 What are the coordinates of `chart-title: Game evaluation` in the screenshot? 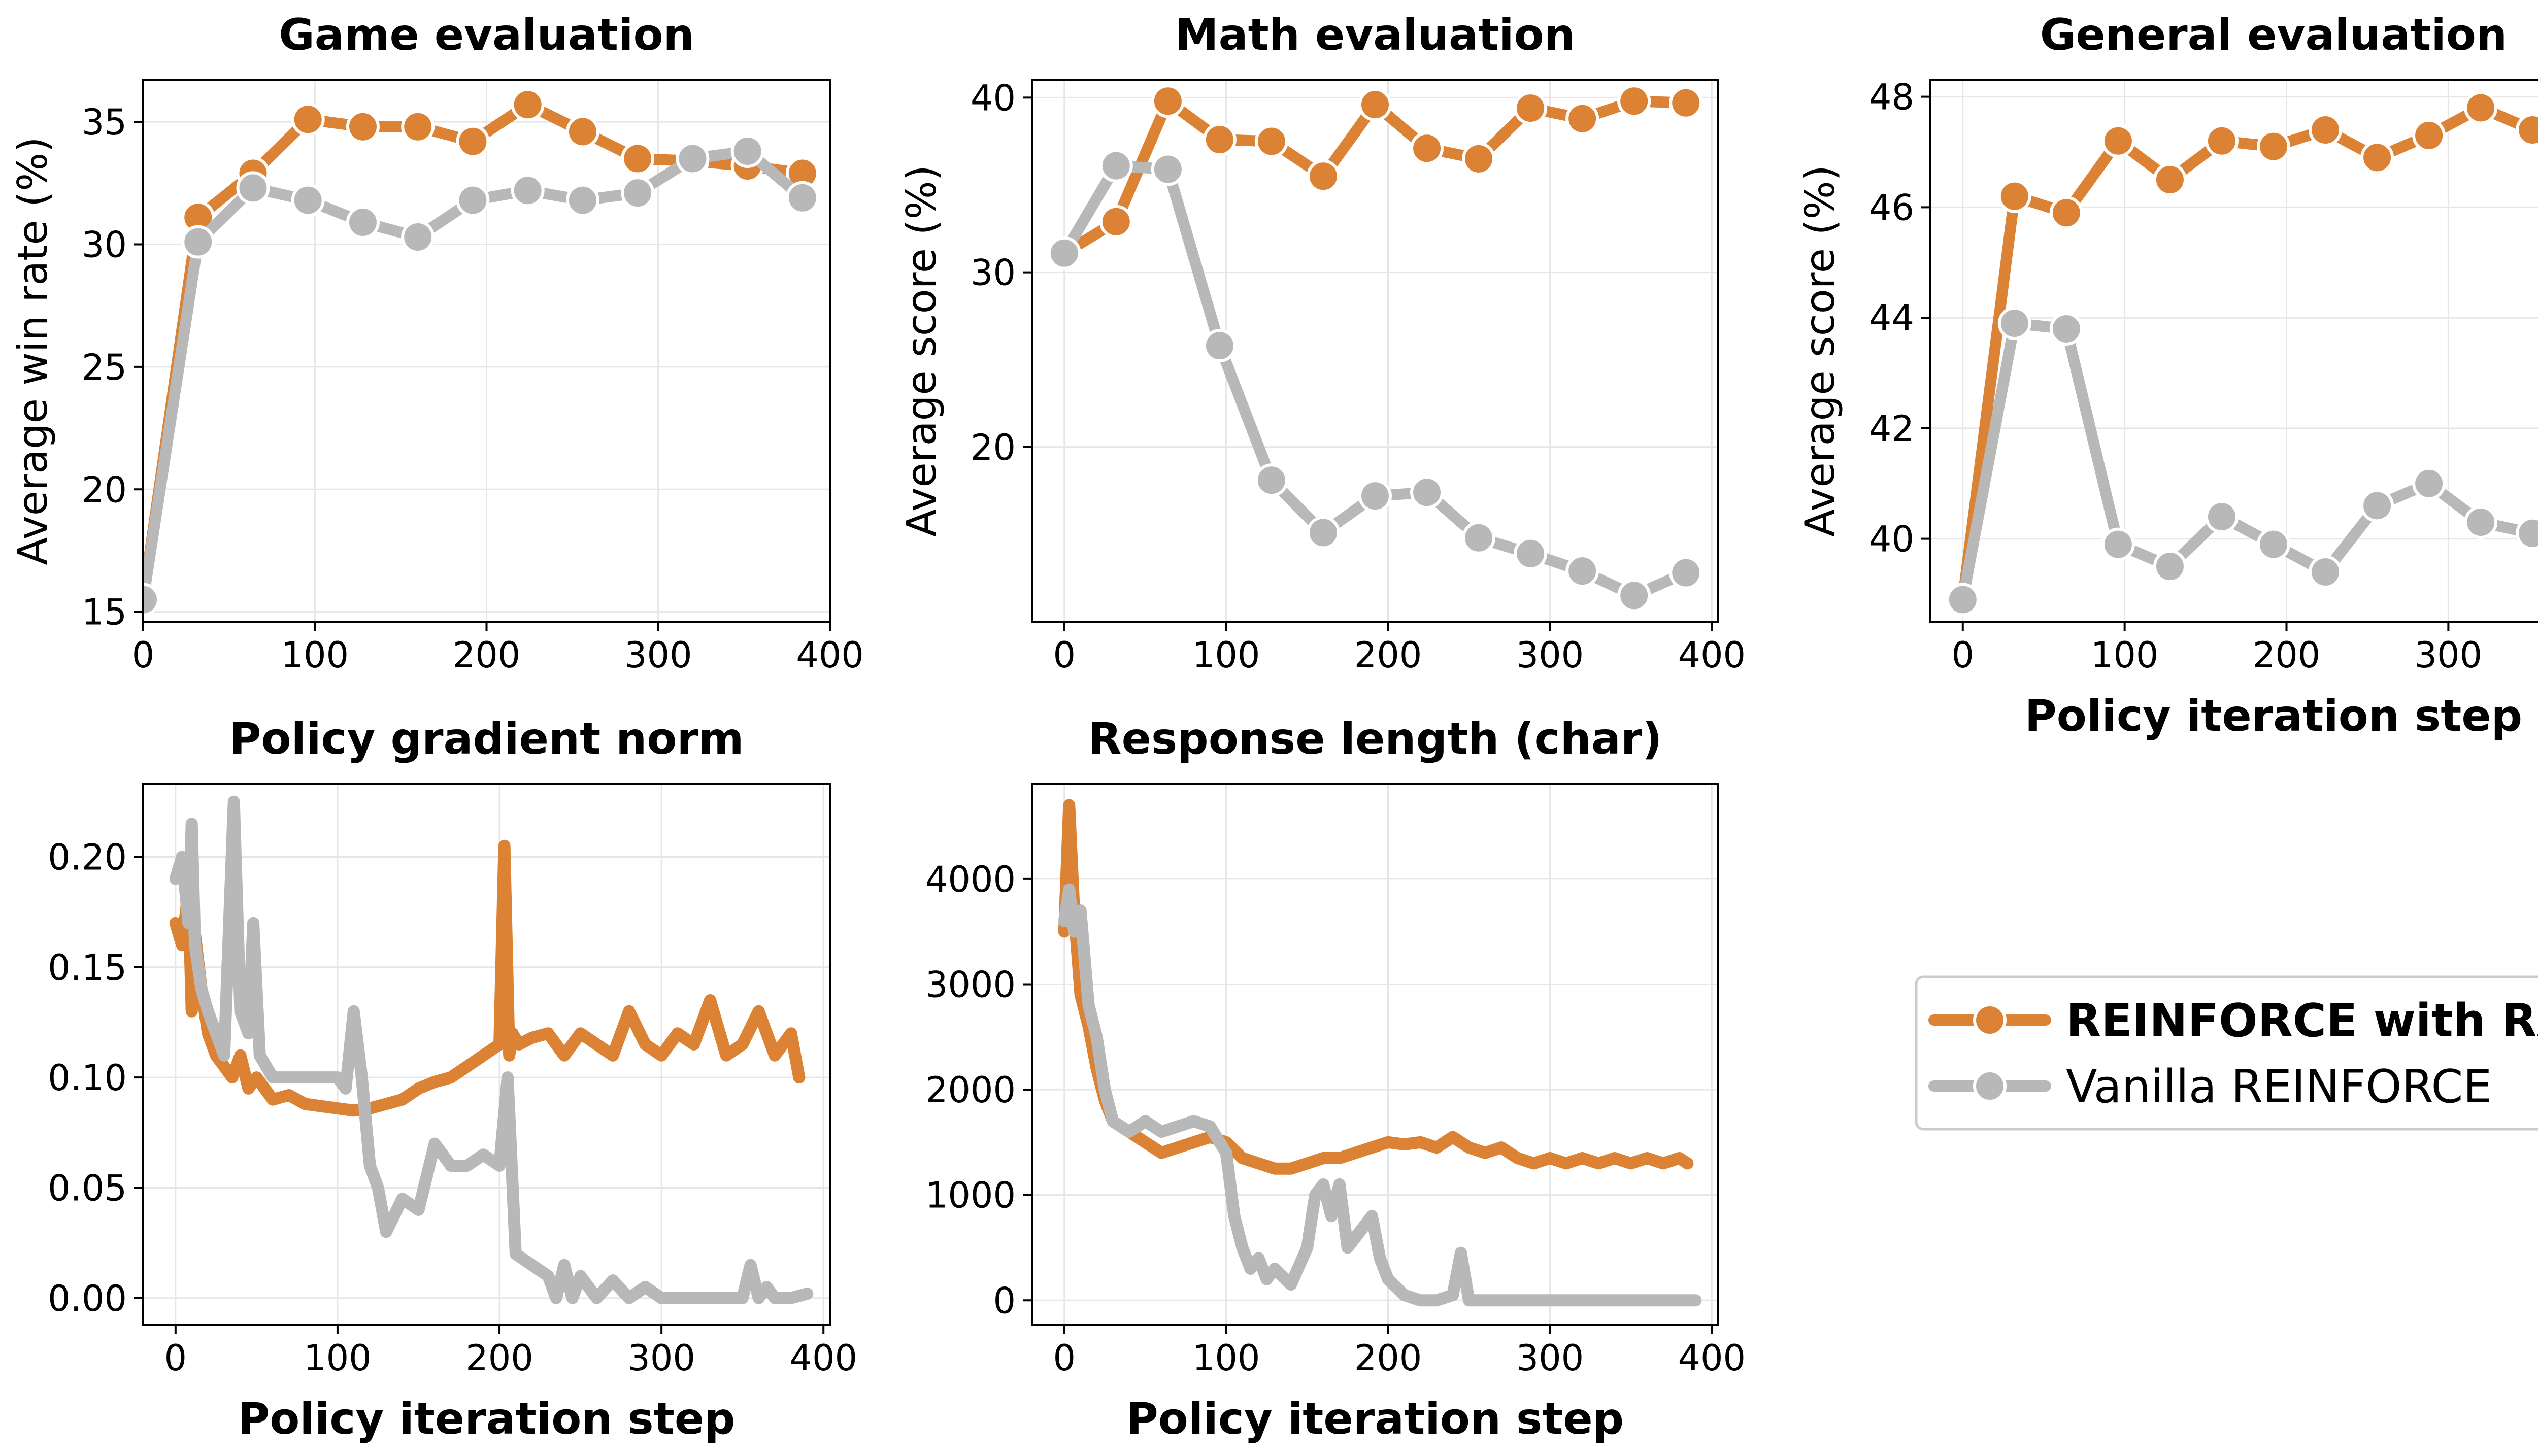 It's located at (487, 35).